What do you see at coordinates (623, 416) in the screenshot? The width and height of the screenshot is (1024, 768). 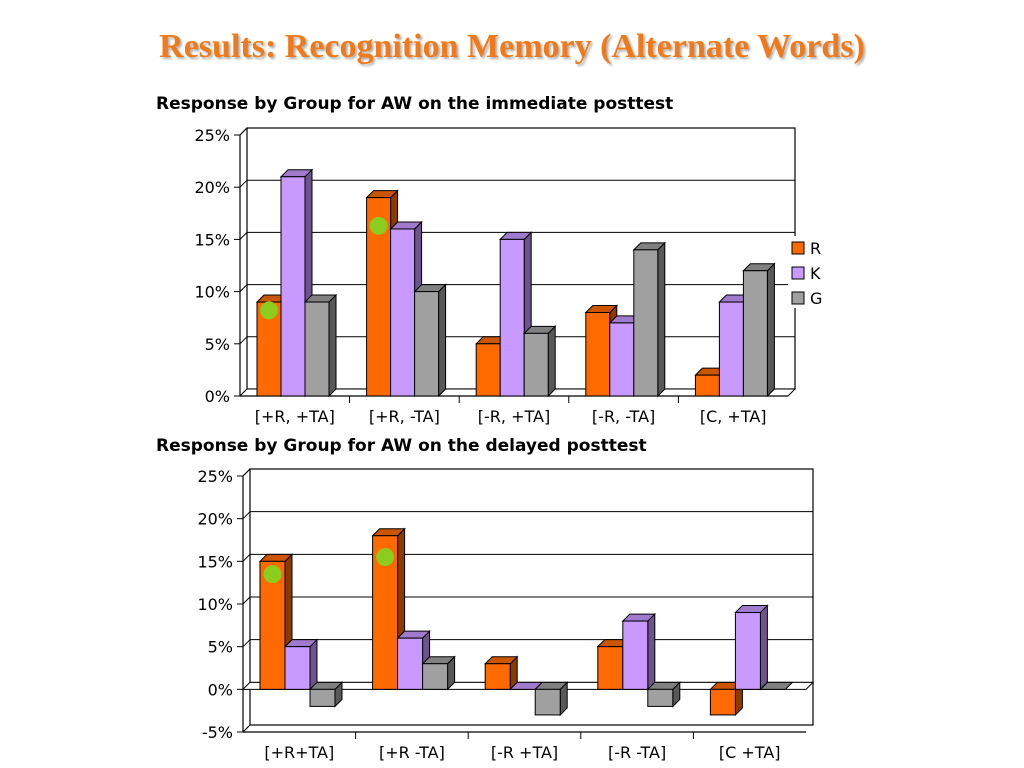 I see `x-tick-label: [-R, -TA]` at bounding box center [623, 416].